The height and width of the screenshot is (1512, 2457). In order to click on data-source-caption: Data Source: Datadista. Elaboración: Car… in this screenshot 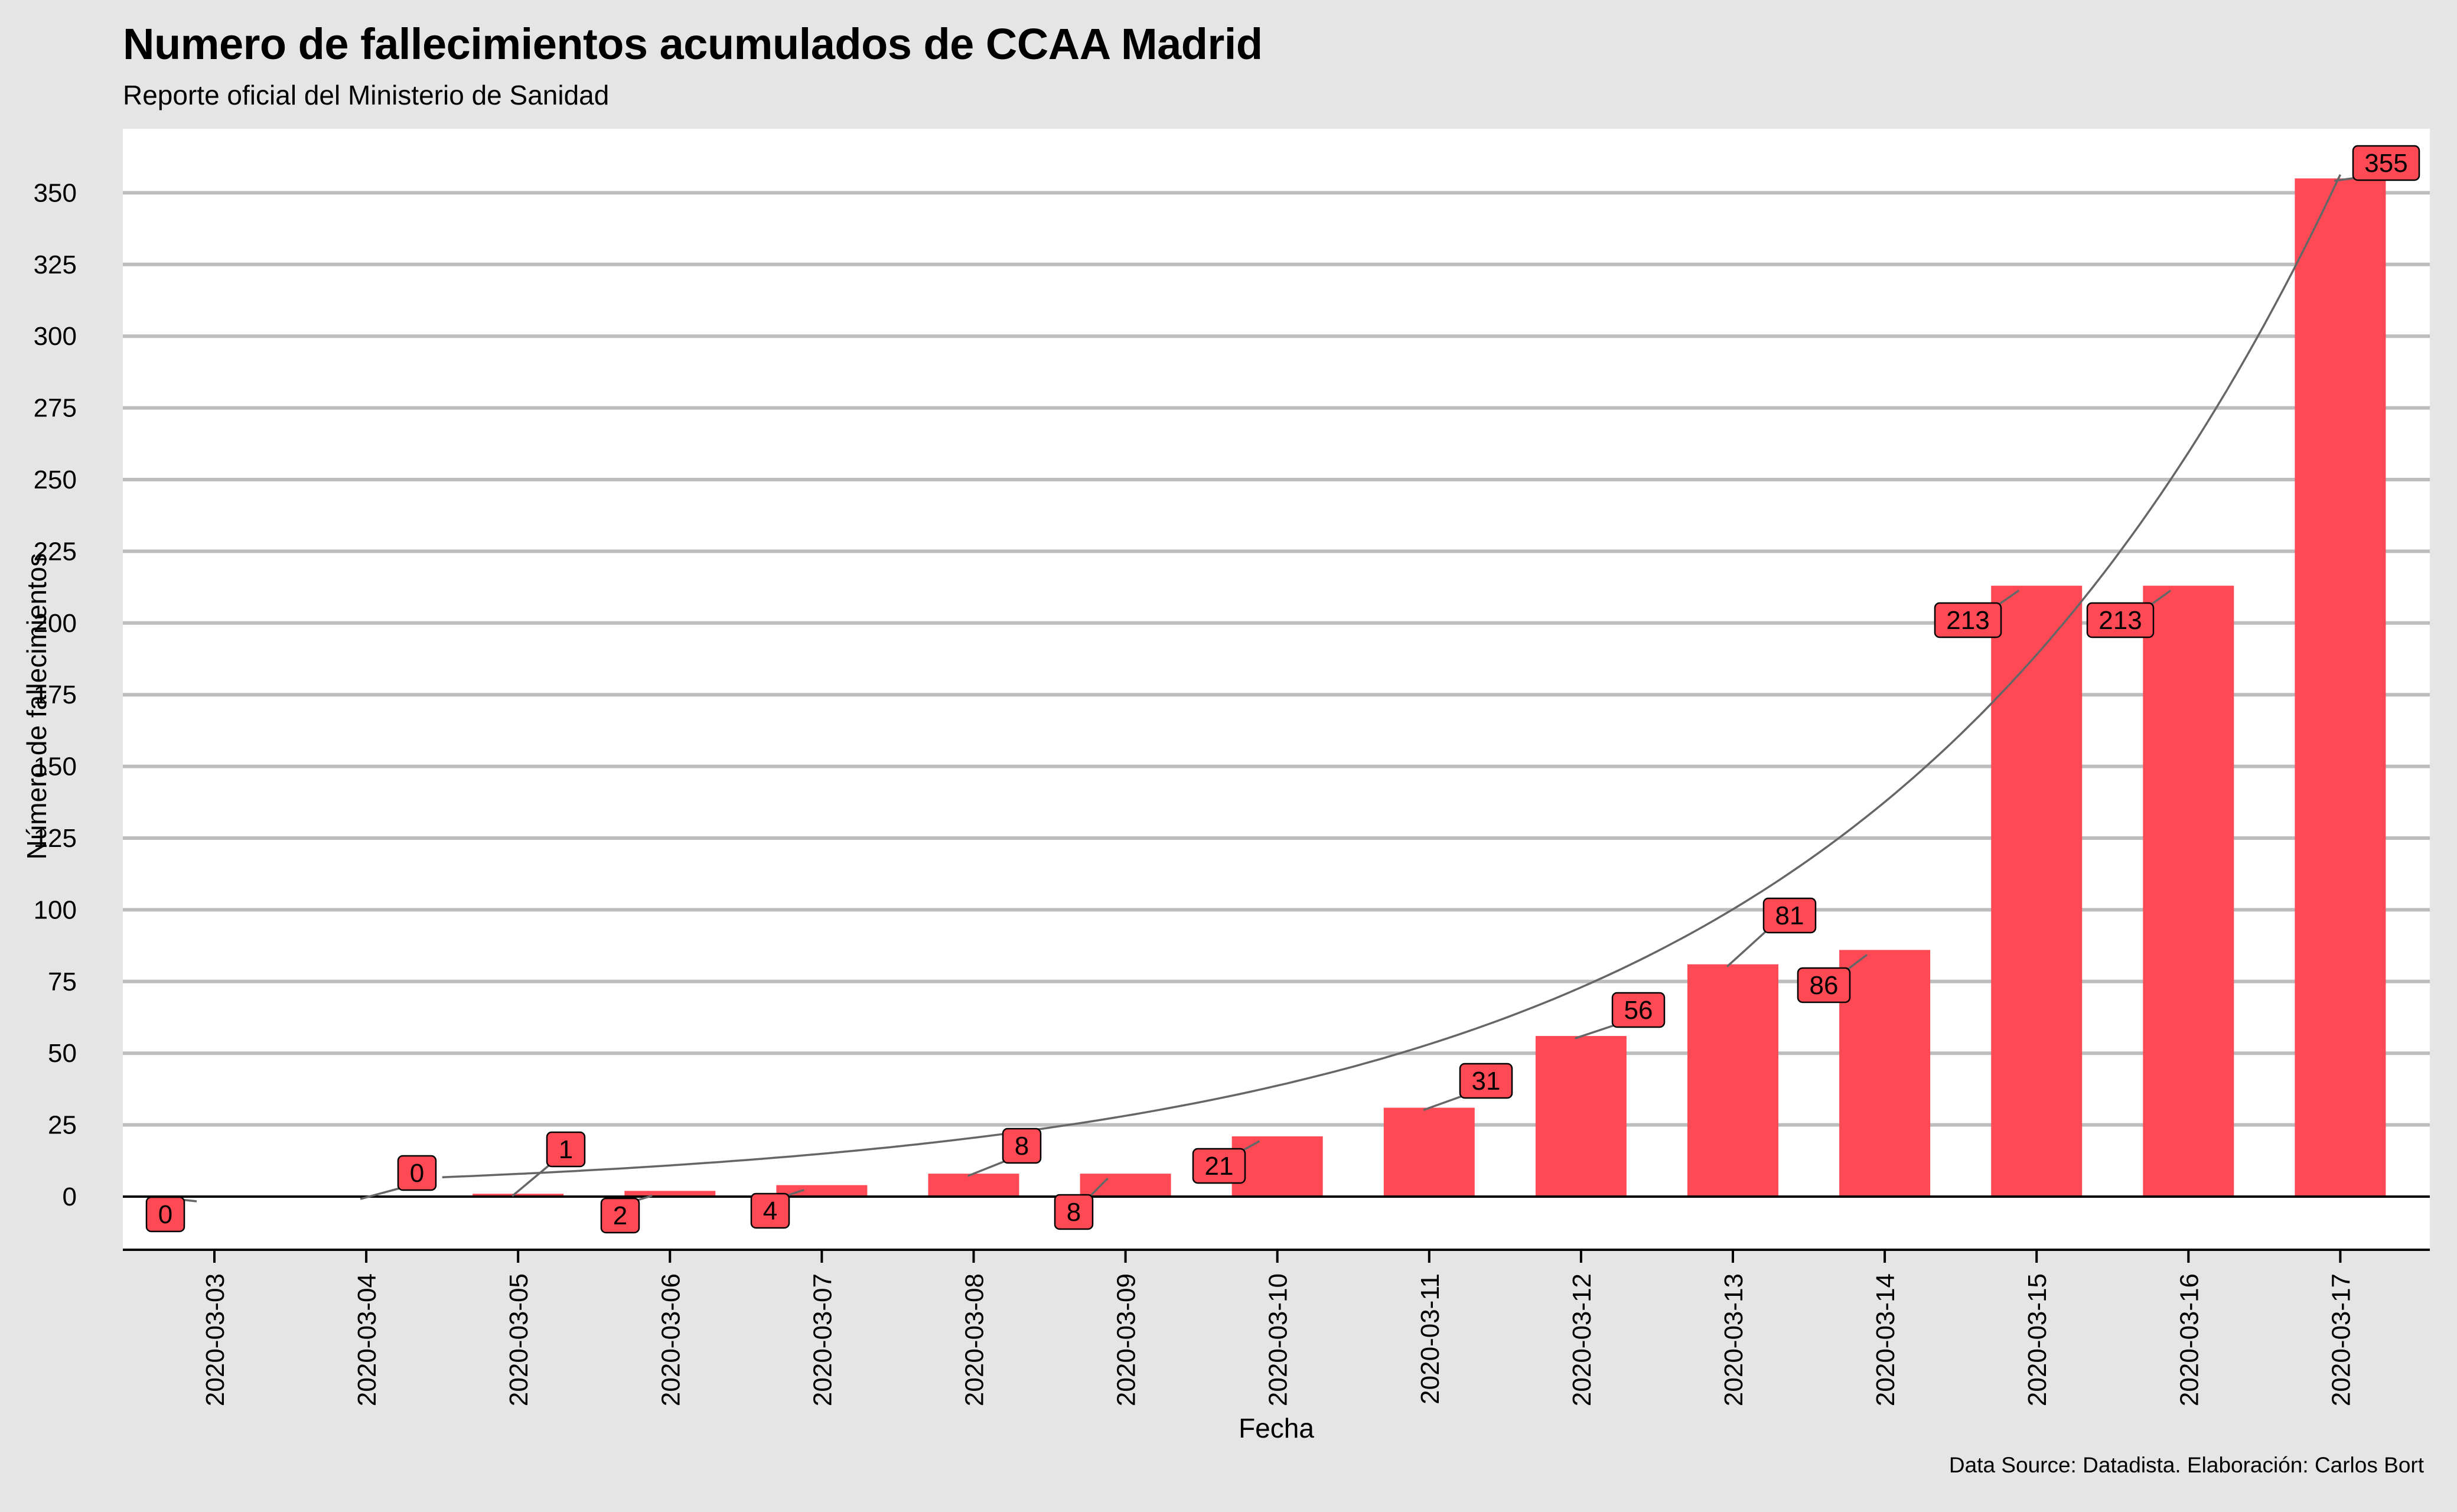, I will do `click(2186, 1465)`.